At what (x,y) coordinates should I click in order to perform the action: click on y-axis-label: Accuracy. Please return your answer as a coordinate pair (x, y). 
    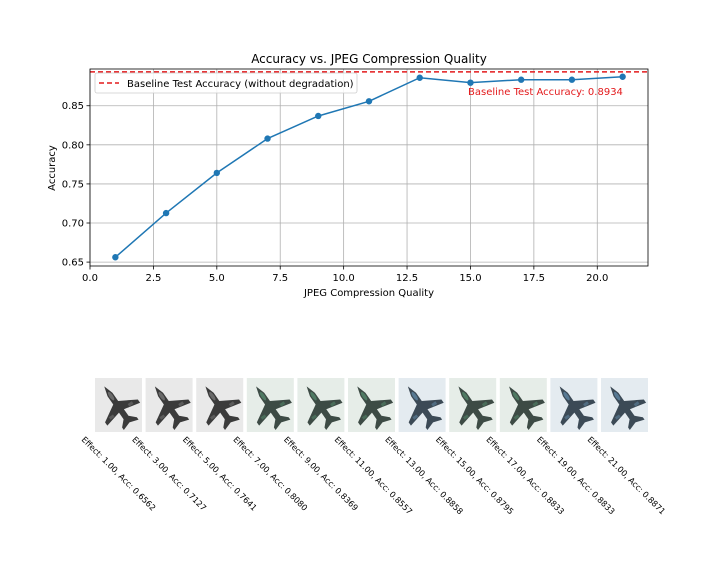
    Looking at the image, I should click on (52, 168).